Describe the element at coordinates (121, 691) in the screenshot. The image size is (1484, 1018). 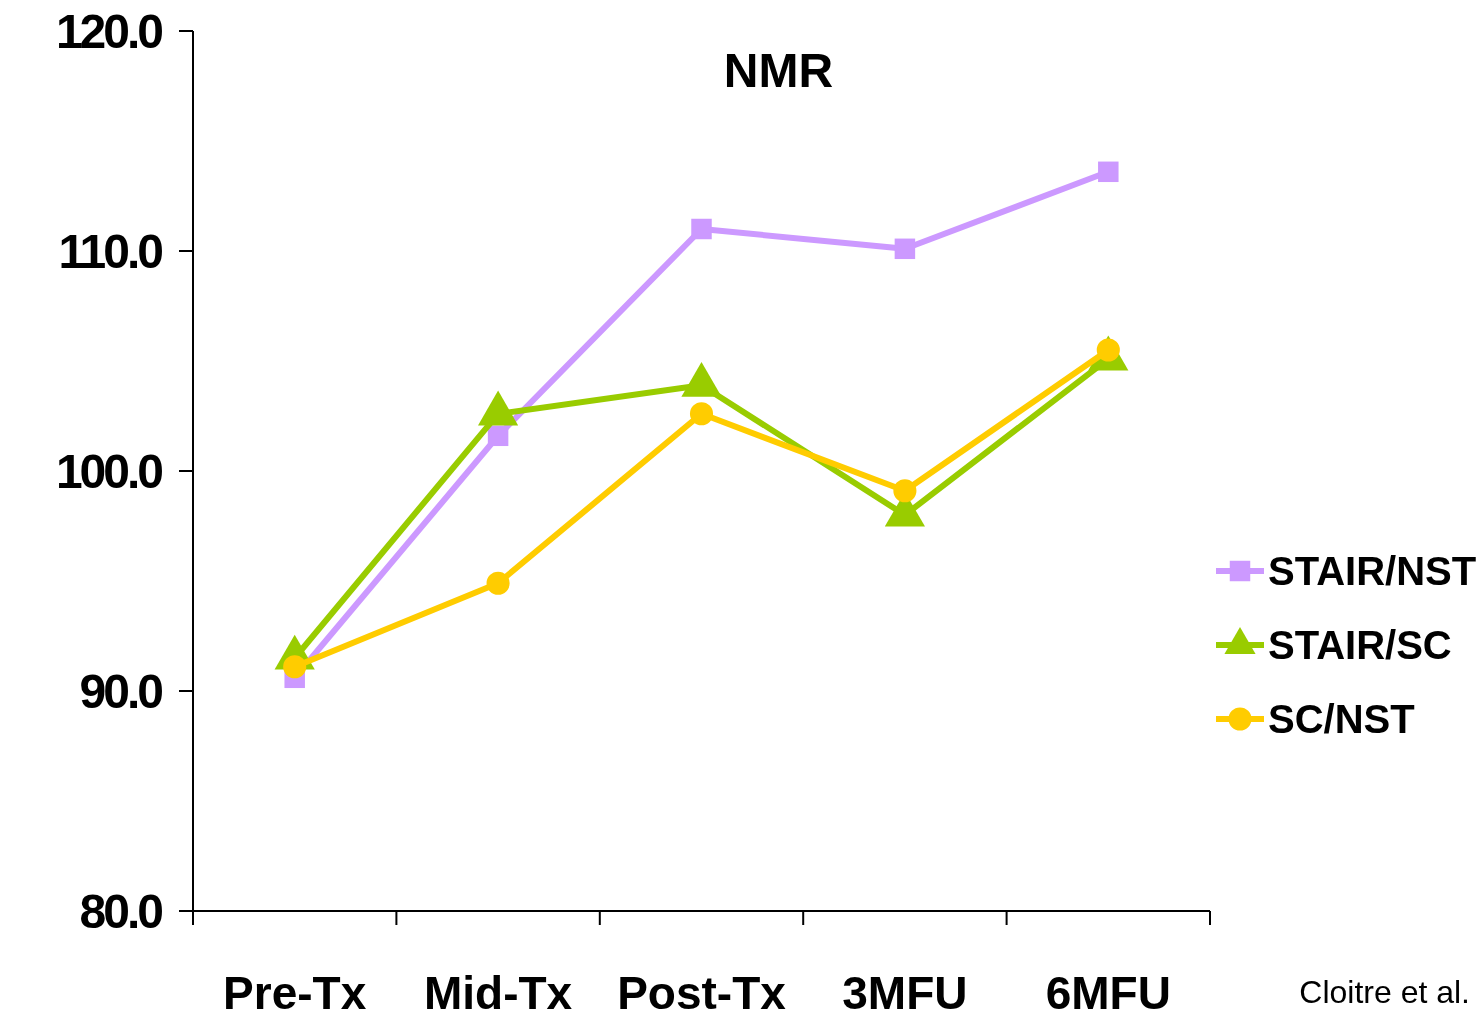
I see `y-tick-label: 90.0` at that location.